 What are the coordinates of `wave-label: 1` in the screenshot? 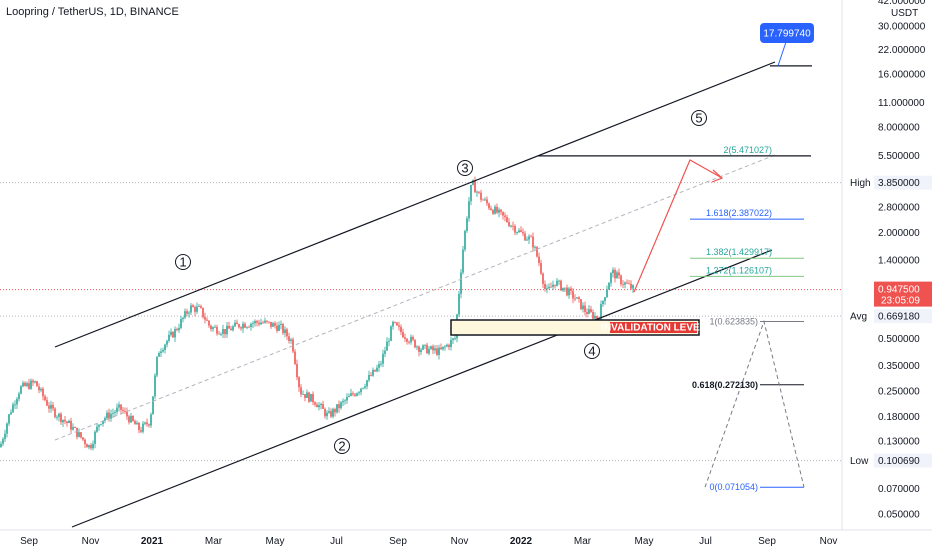 It's located at (182, 262).